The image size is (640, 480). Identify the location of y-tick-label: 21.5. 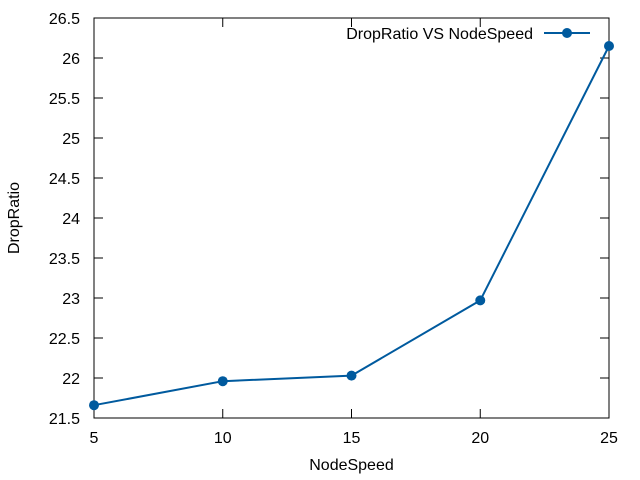
(64, 419).